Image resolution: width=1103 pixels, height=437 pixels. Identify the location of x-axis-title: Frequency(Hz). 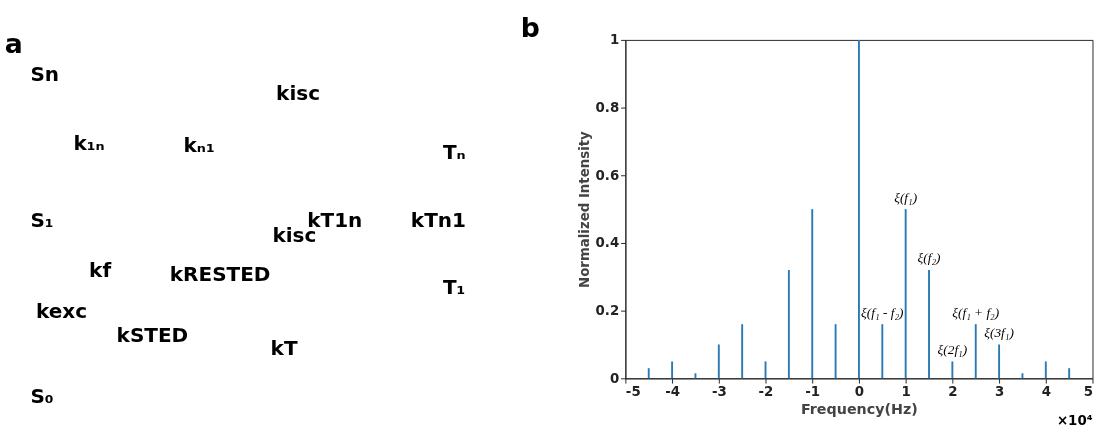
(859, 409).